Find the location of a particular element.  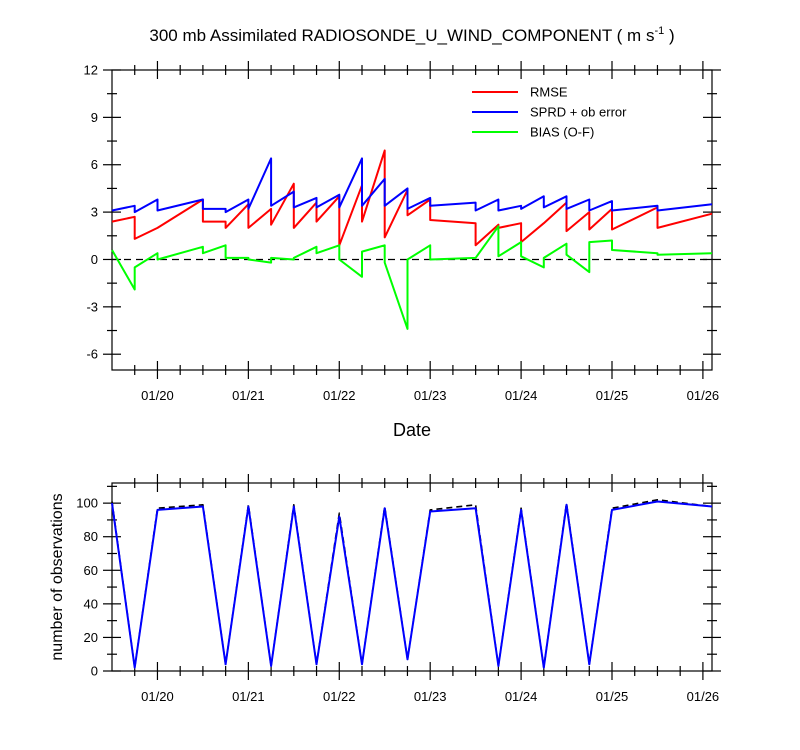

legend-label: SPRD + ob error is located at coordinates (578, 112).